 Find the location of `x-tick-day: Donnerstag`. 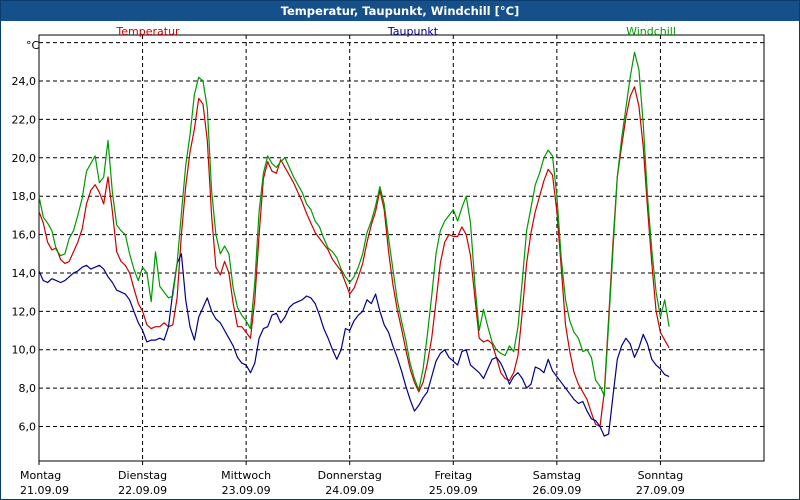

x-tick-day: Donnerstag is located at coordinates (350, 475).